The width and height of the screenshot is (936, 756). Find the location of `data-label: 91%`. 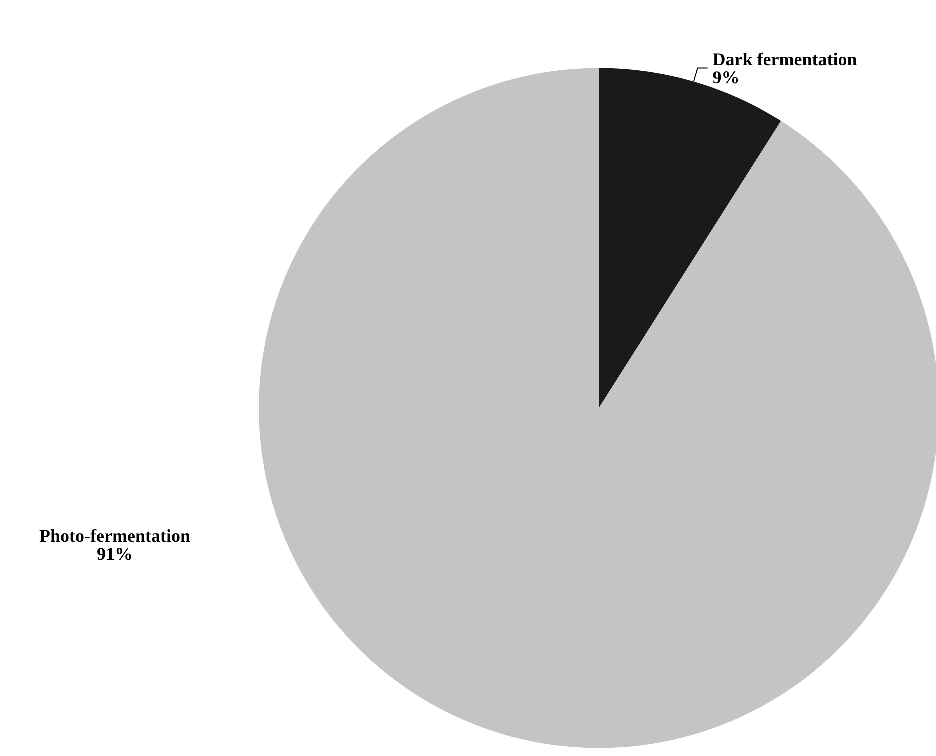

data-label: 91% is located at coordinates (115, 554).